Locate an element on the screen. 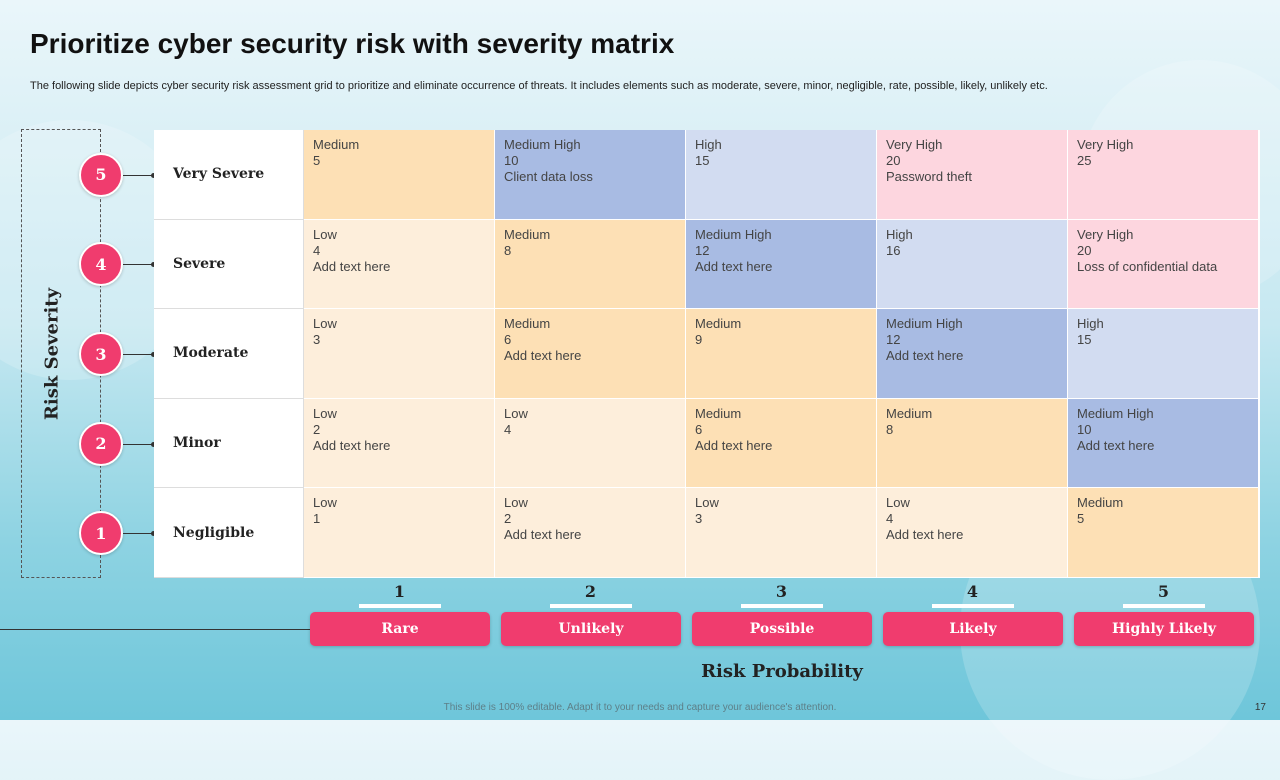 The width and height of the screenshot is (1280, 780). probability-level-button: Likely is located at coordinates (973, 629).